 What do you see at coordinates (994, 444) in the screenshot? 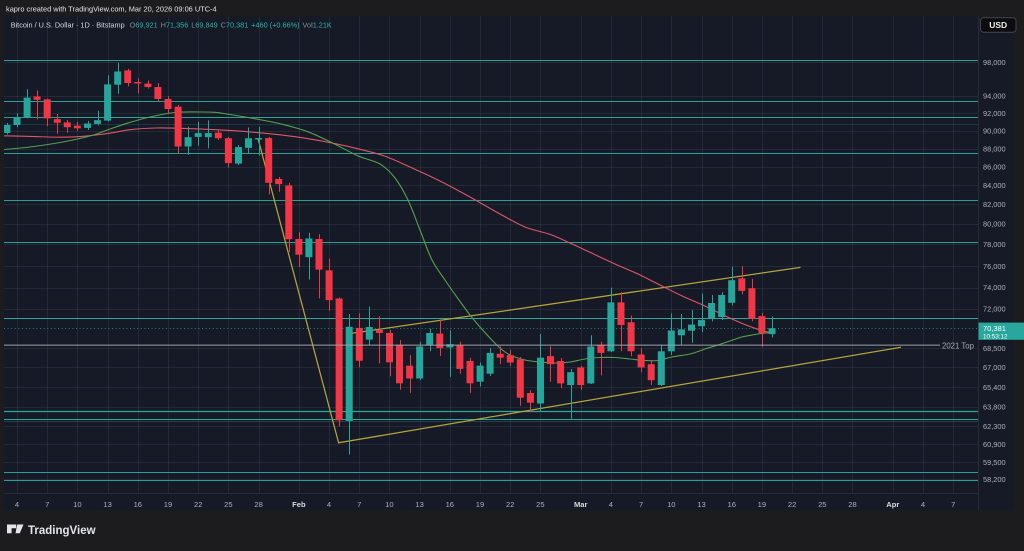
I see `svg-text: 60,900` at bounding box center [994, 444].